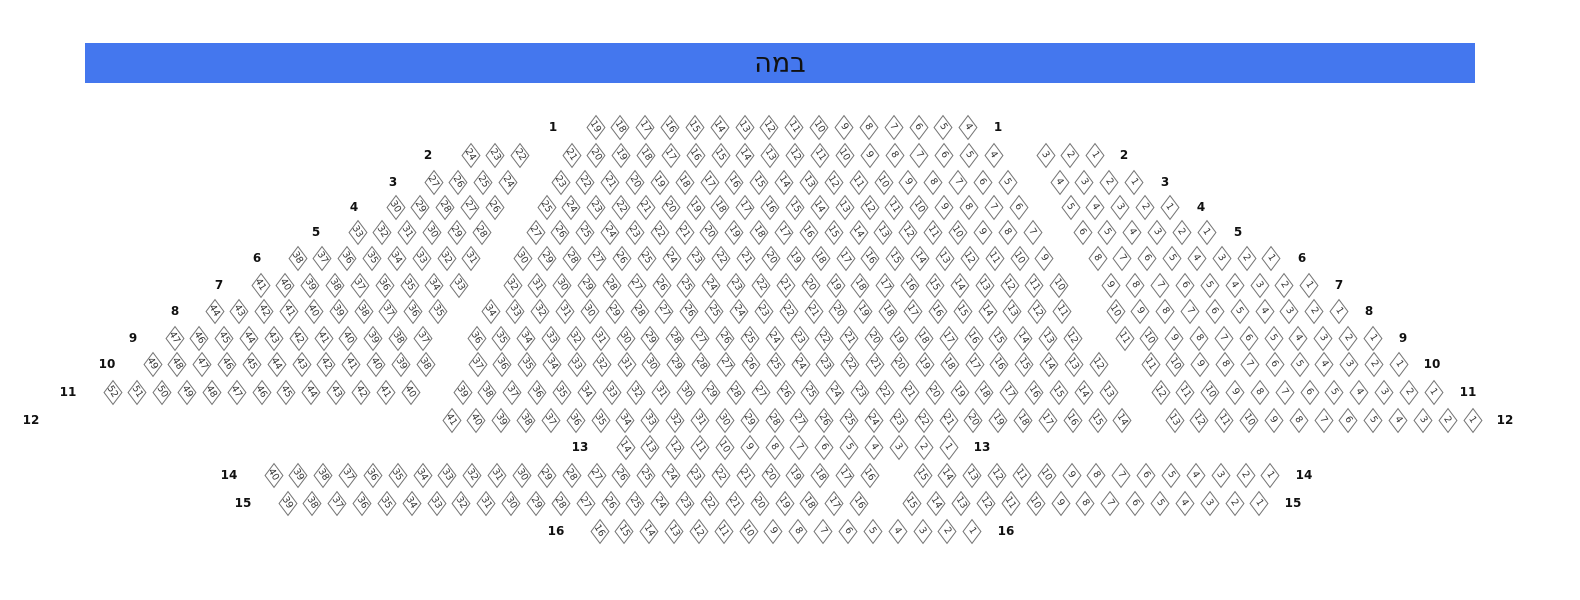  Describe the element at coordinates (745, 127) in the screenshot. I see `seat: 13` at that location.